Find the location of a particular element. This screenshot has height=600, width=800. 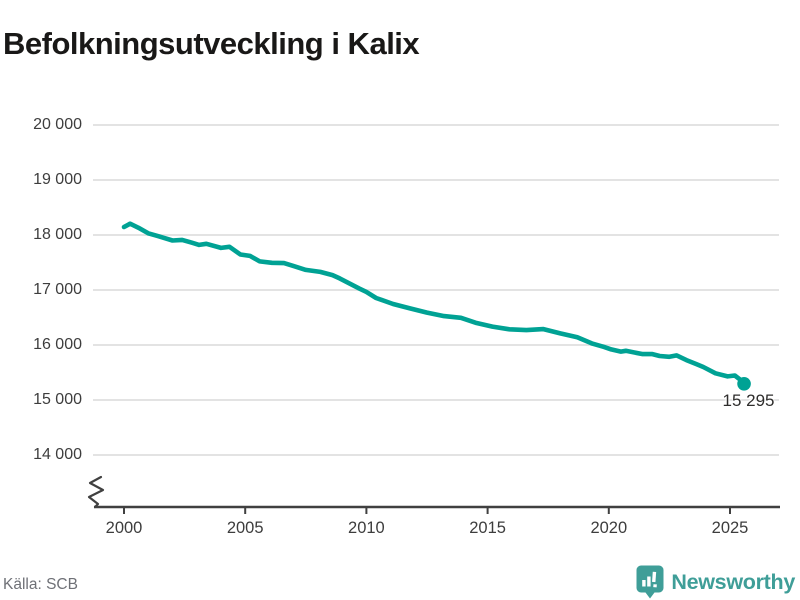

last-value-label: 15 295 is located at coordinates (748, 400).